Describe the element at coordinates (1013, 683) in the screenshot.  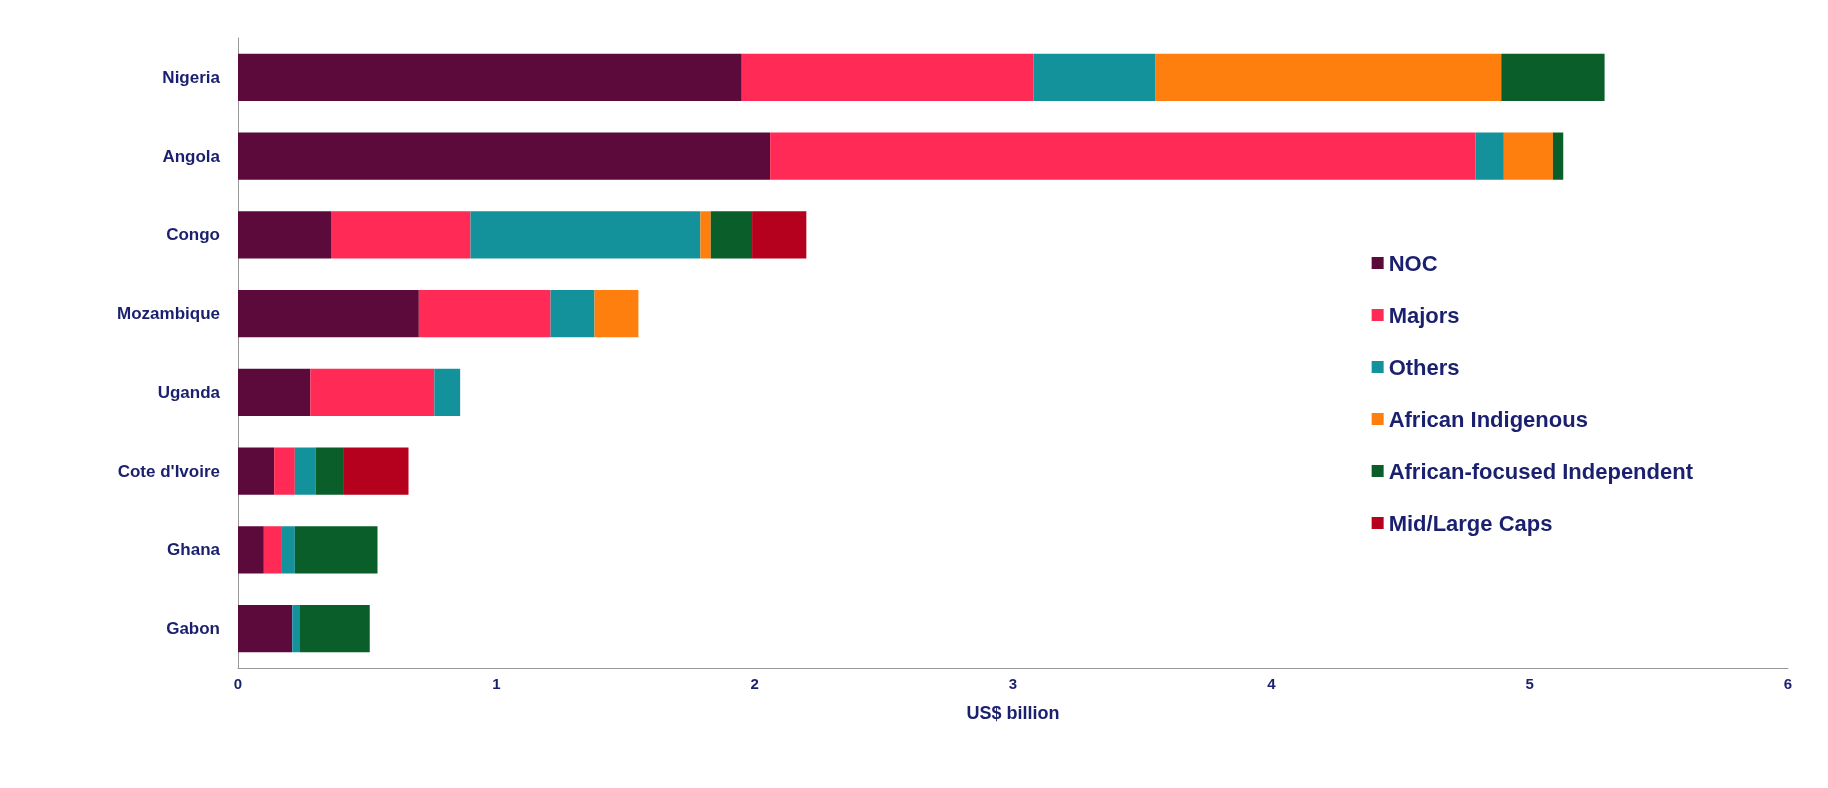
I see `x-tick-label: 3` at that location.